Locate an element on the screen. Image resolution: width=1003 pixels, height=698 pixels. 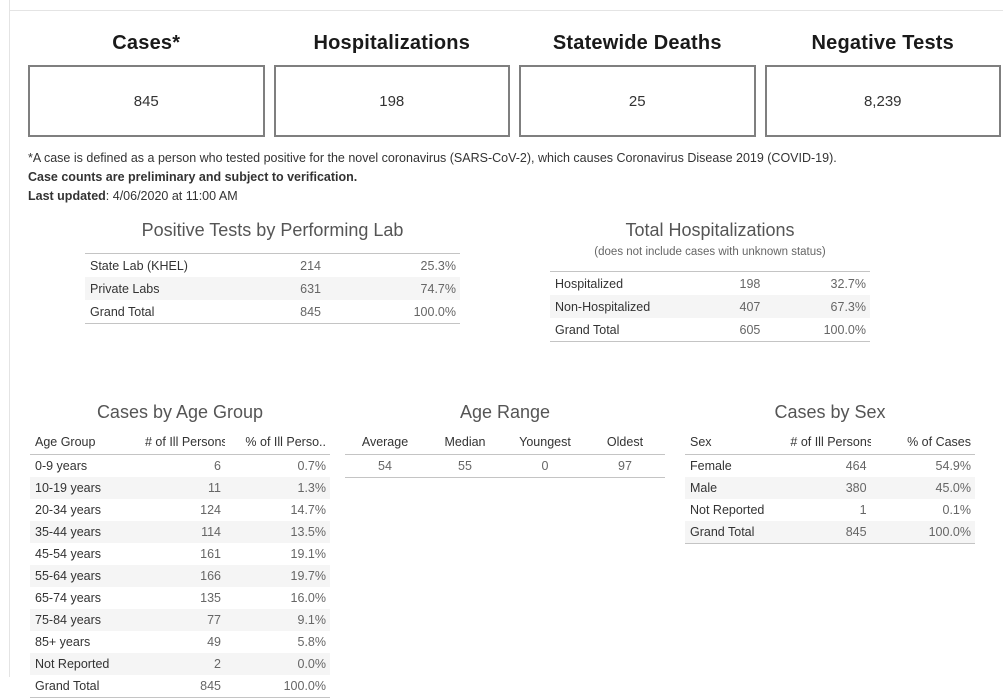
table-row: State Lab (KHEL) 214 25.3% is located at coordinates (272, 266).